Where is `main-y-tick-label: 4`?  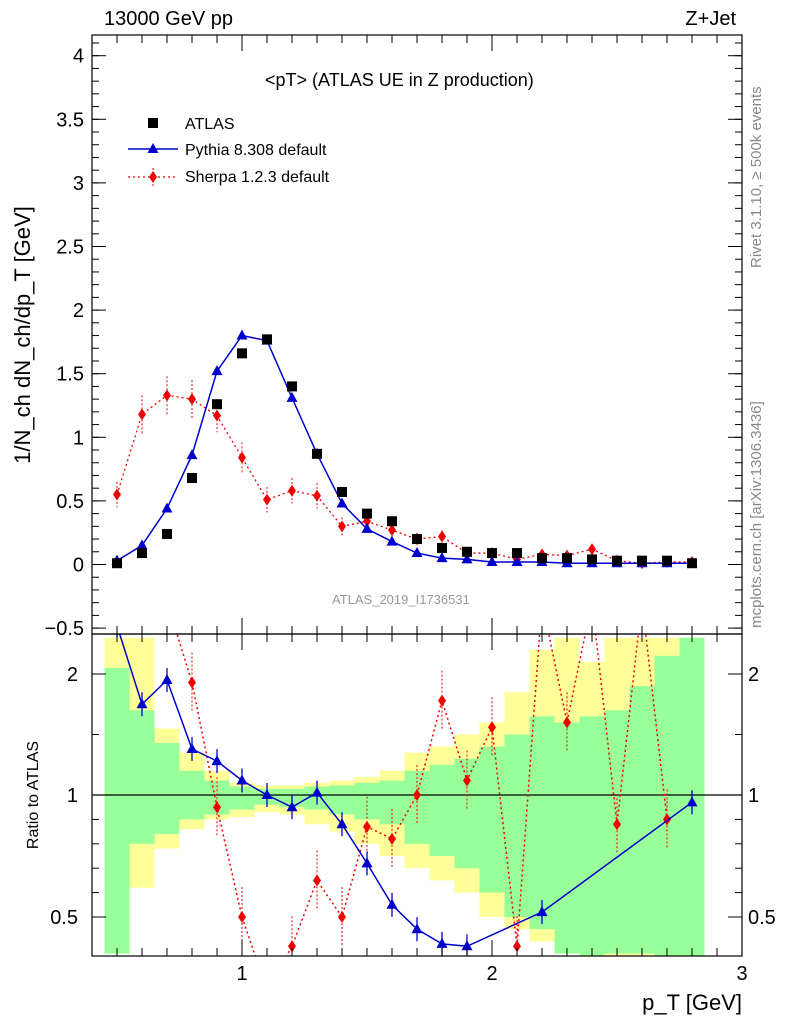
main-y-tick-label: 4 is located at coordinates (78, 57).